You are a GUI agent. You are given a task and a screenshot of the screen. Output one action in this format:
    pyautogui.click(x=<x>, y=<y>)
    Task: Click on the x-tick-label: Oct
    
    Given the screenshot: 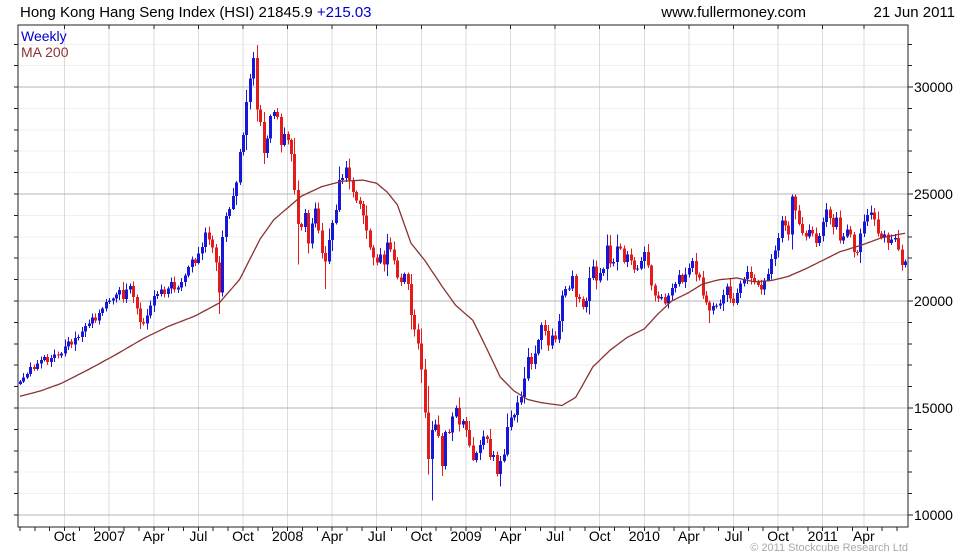 What is the action you would take?
    pyautogui.click(x=600, y=536)
    